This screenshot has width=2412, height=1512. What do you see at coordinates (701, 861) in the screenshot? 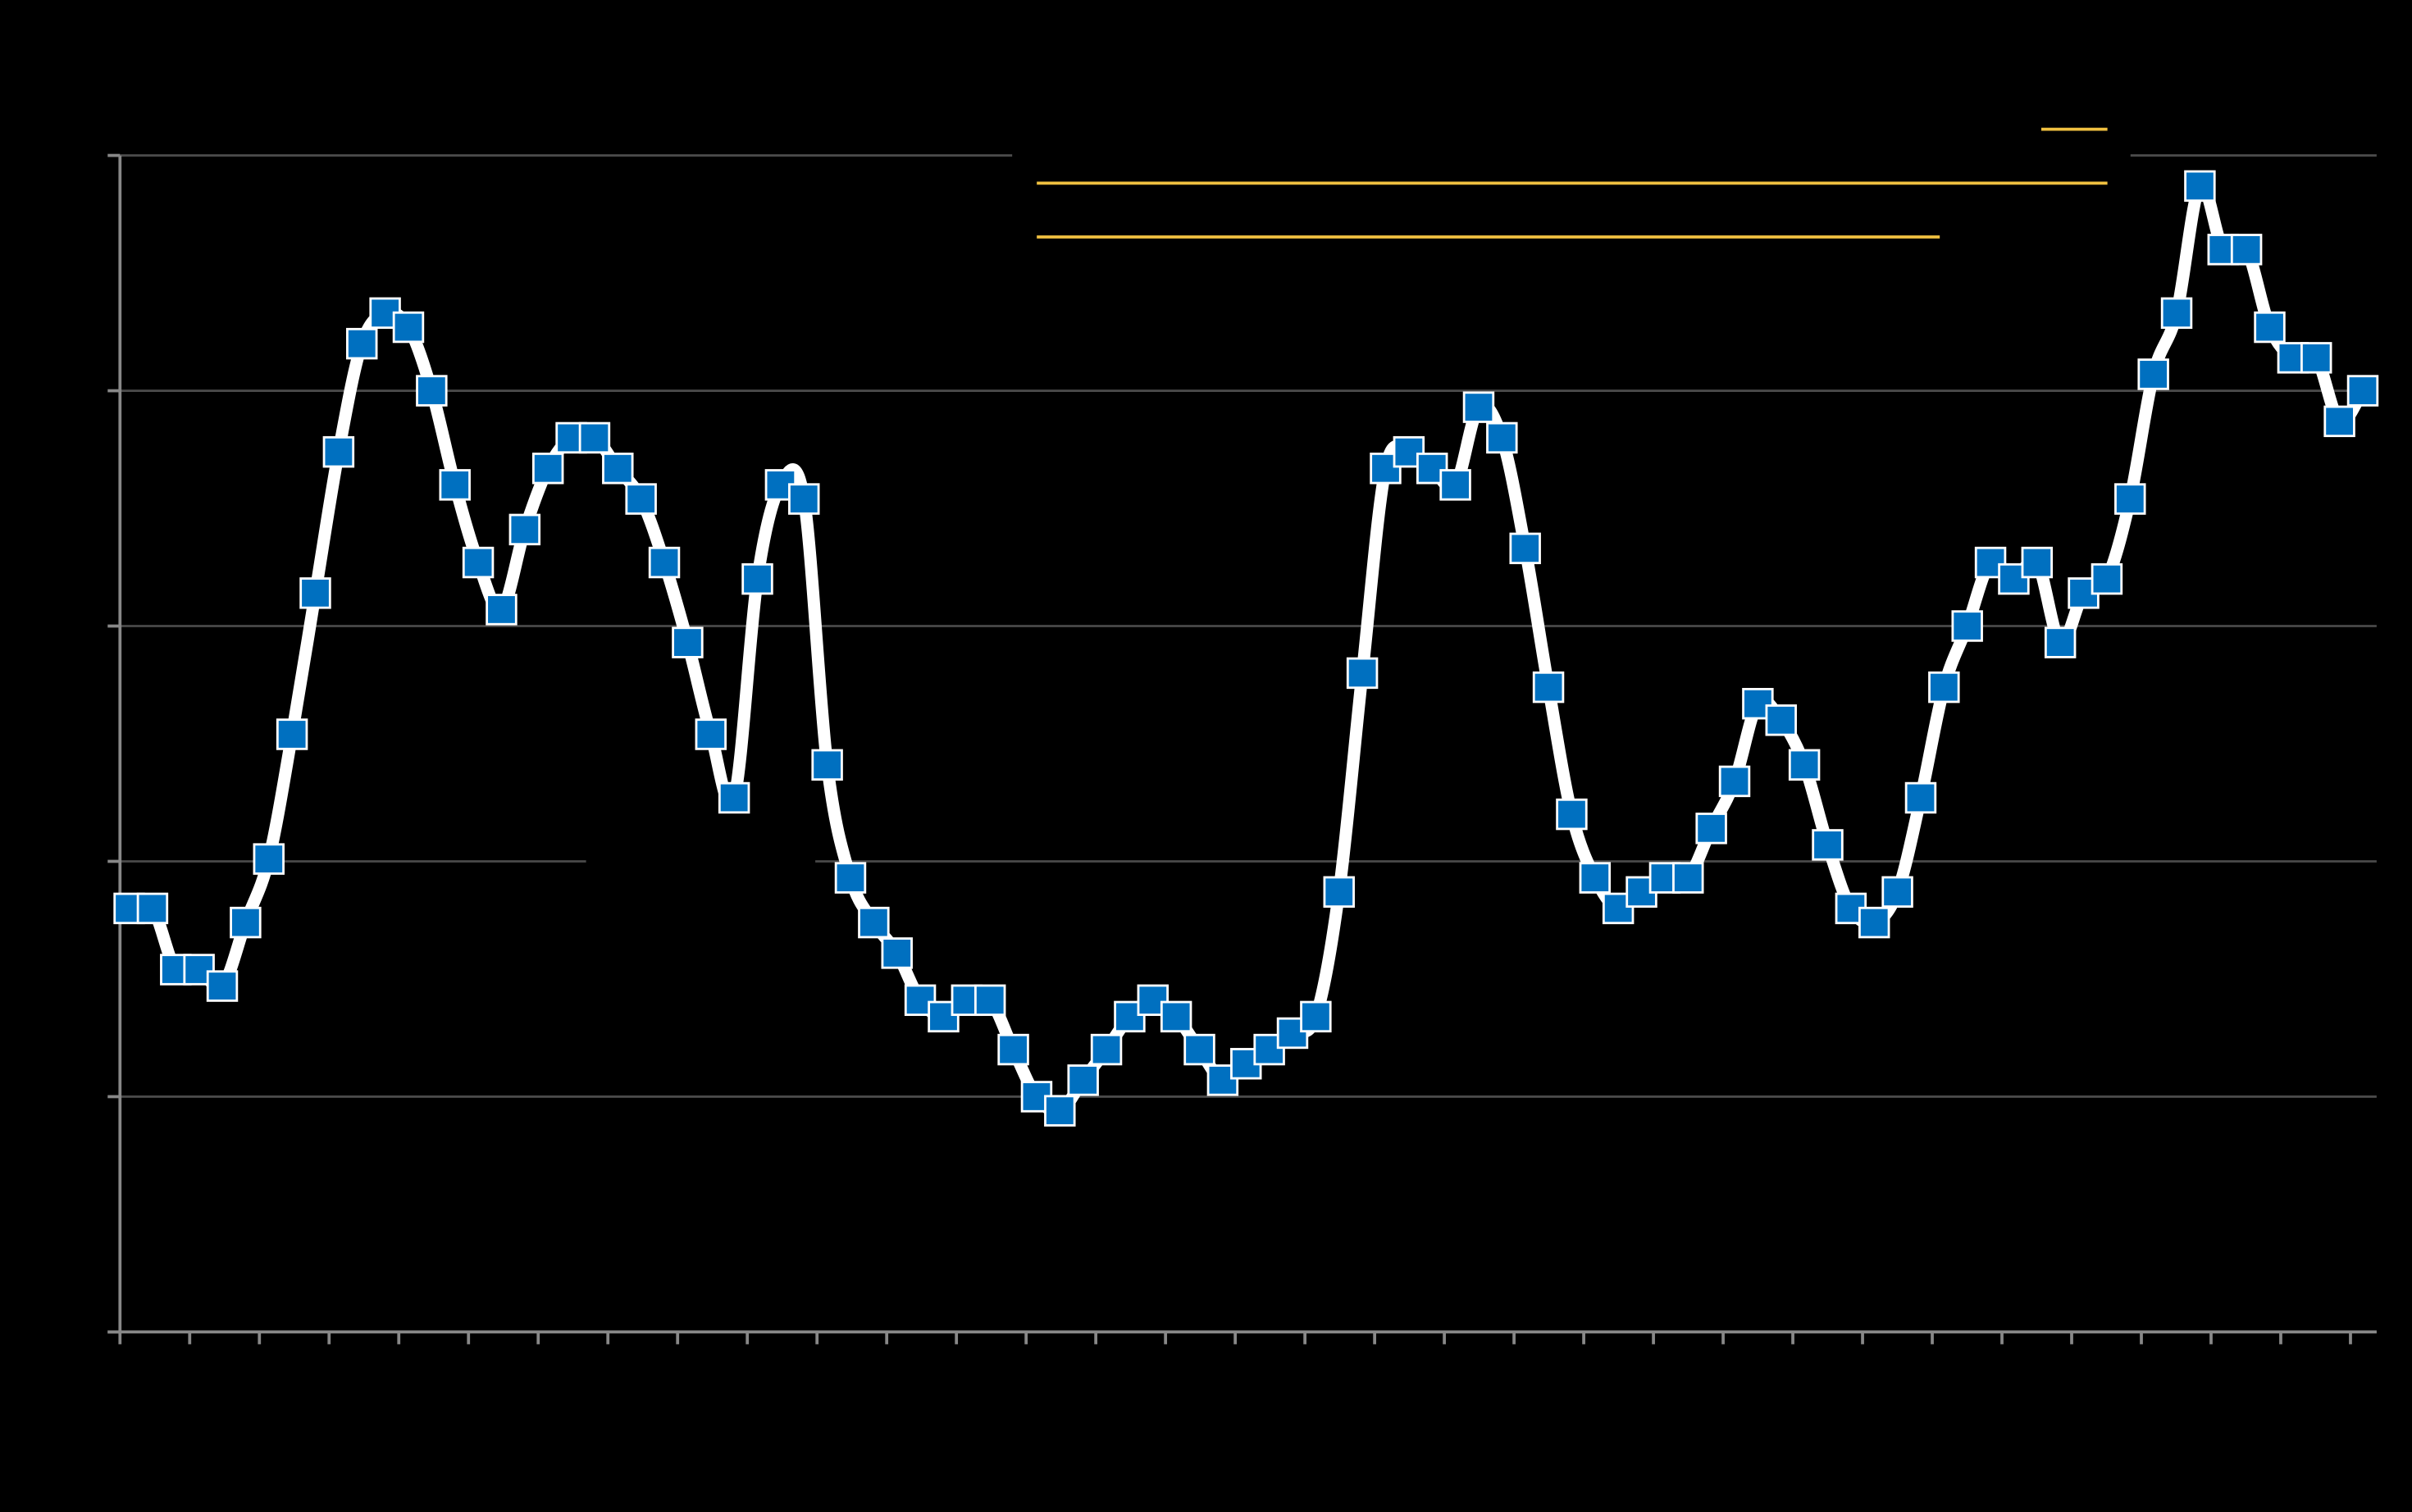
I see `annotation-box` at bounding box center [701, 861].